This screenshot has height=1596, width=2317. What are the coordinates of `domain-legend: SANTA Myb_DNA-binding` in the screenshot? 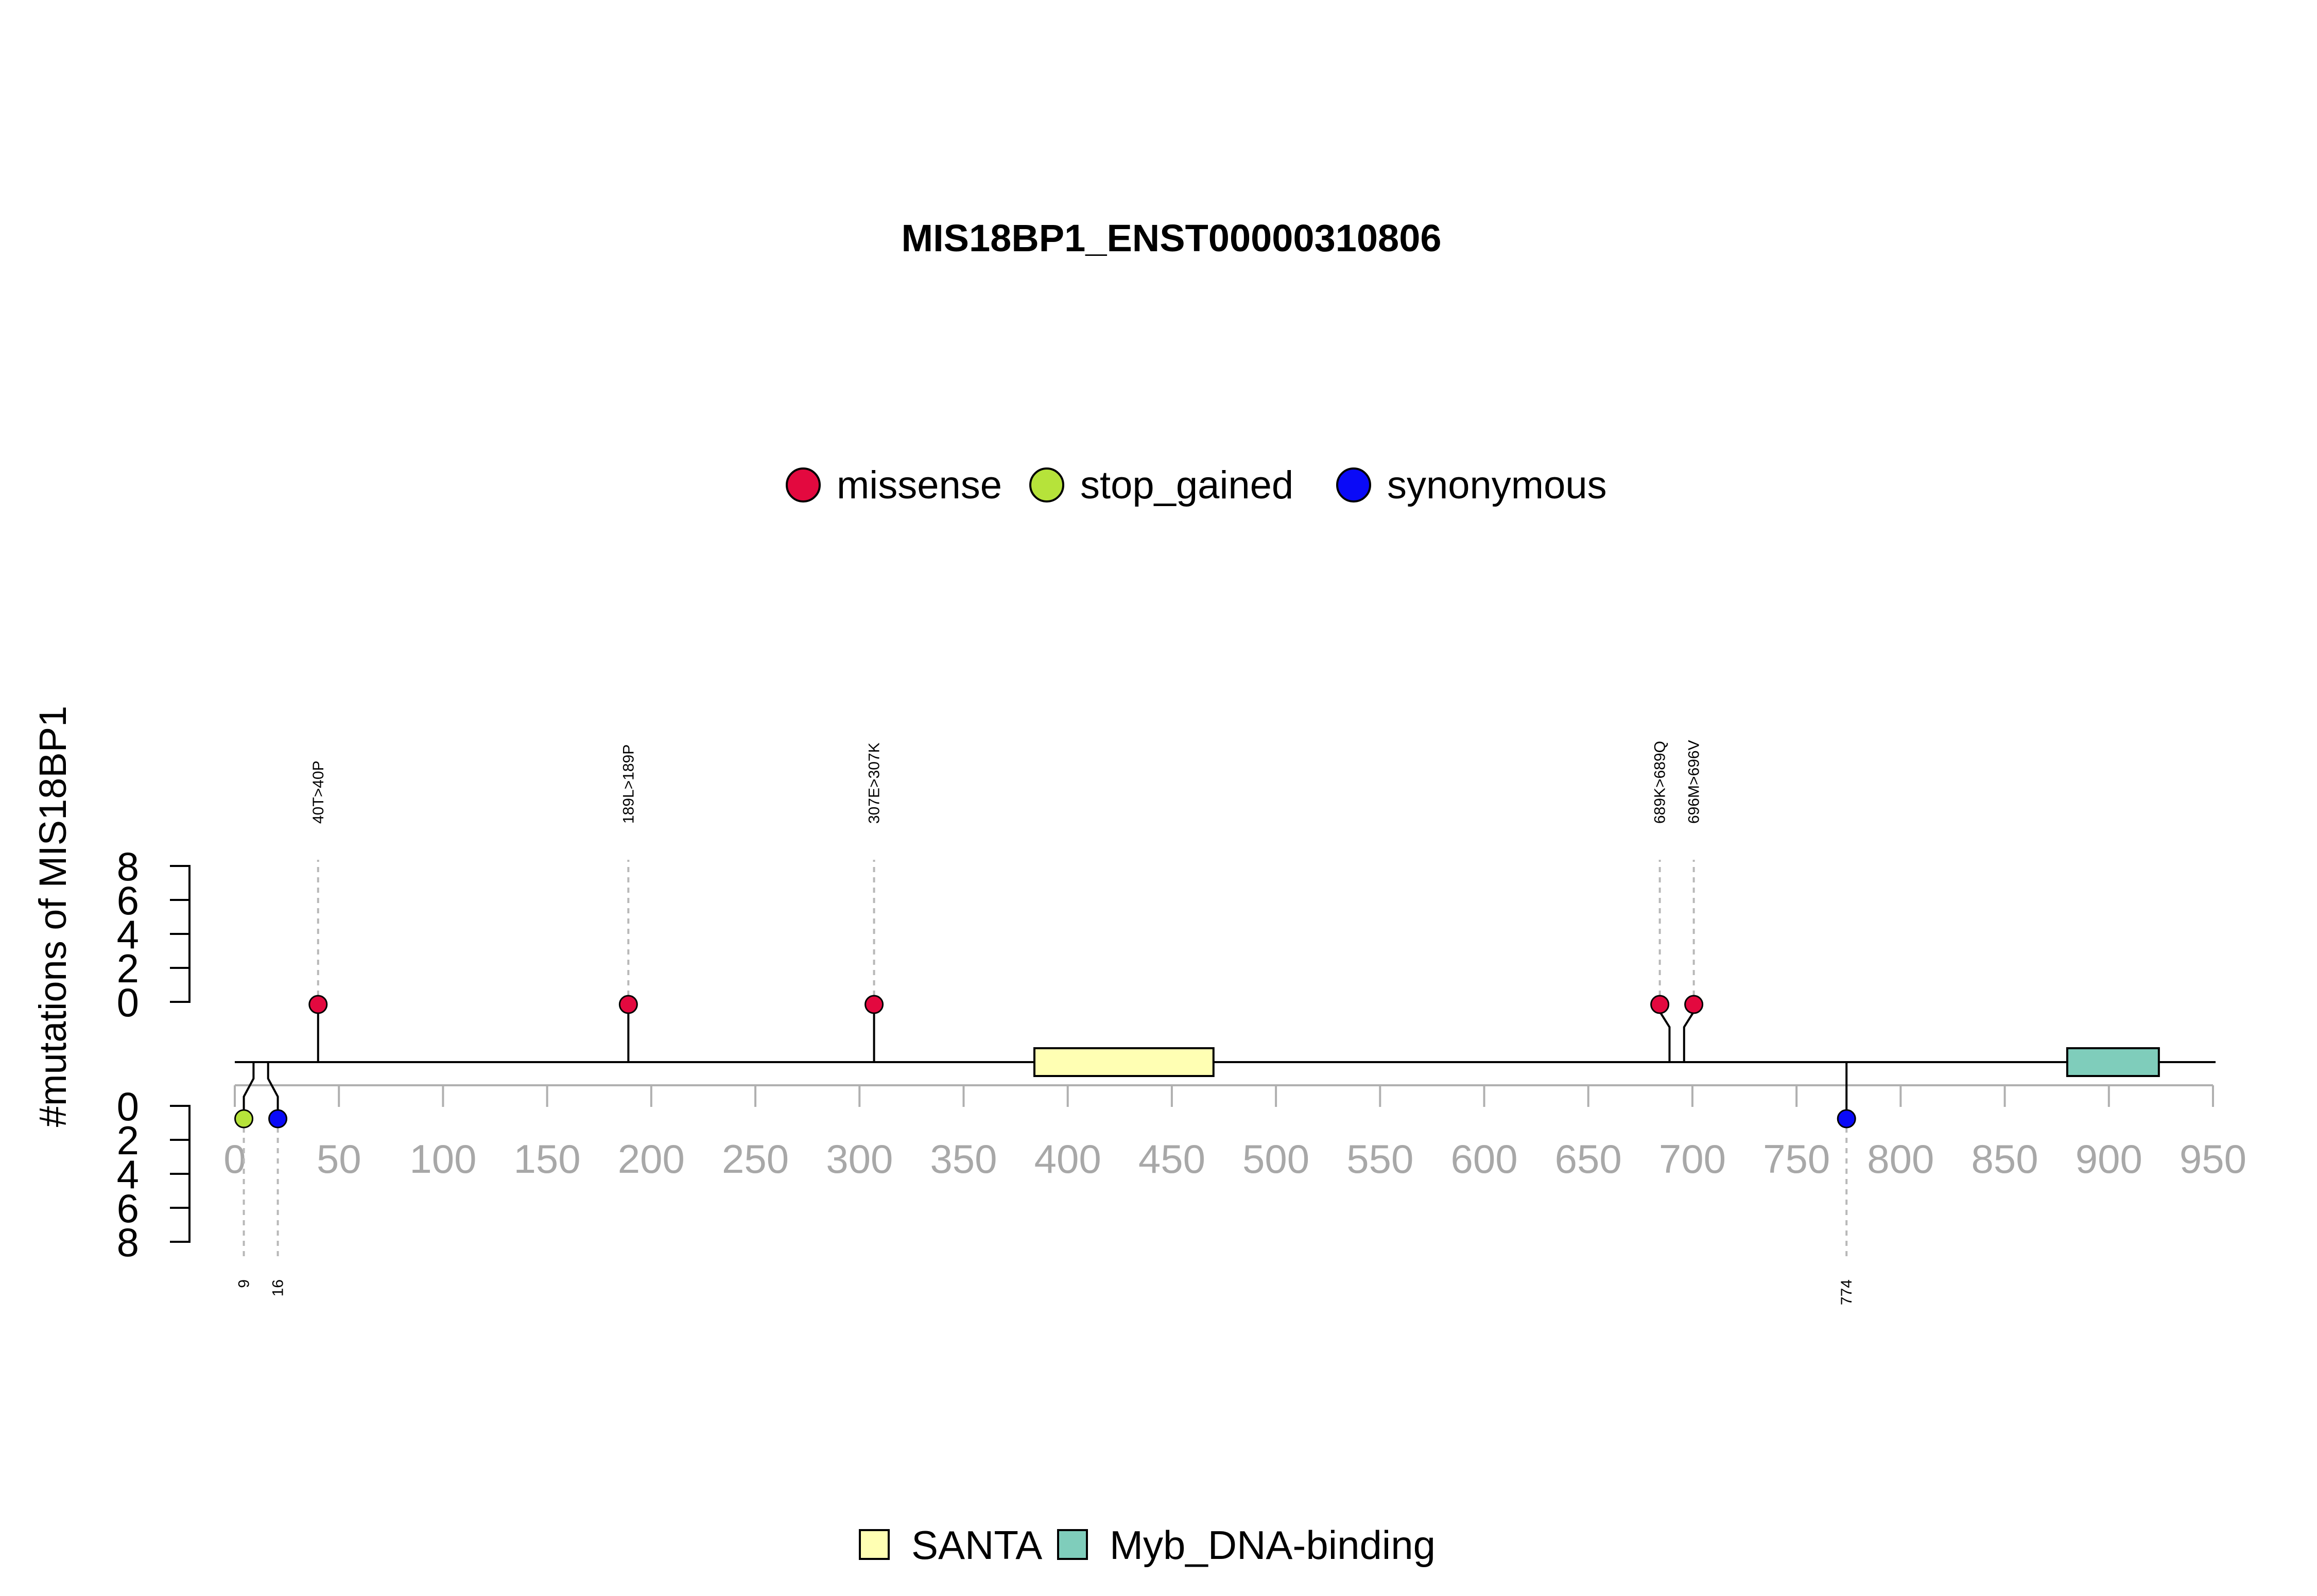 It's located at (1147, 1545).